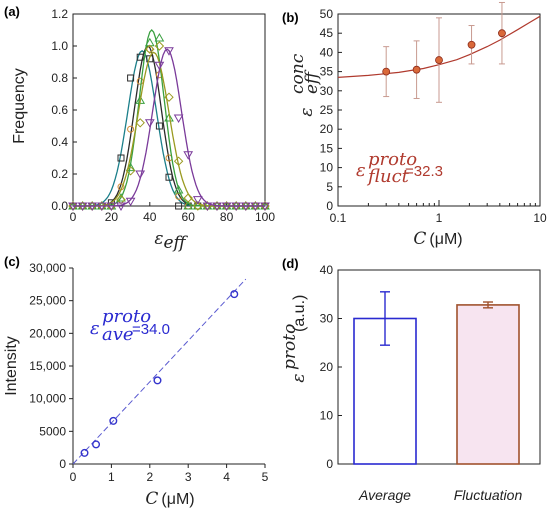 The height and width of the screenshot is (516, 550). I want to click on panel-b-x-axis-label: C (μM), so click(437, 239).